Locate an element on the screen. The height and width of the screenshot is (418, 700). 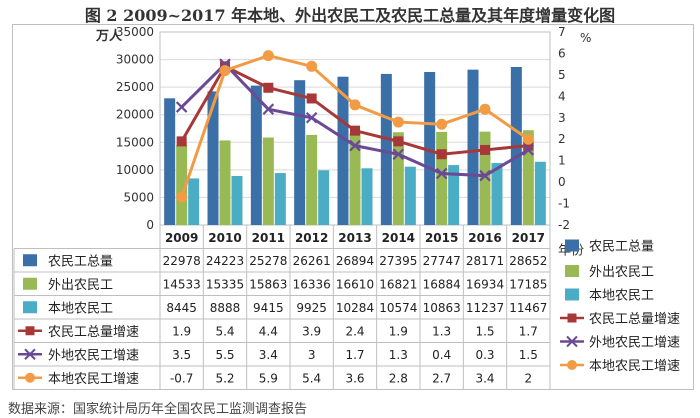
data-label: 2.7 is located at coordinates (441, 378).